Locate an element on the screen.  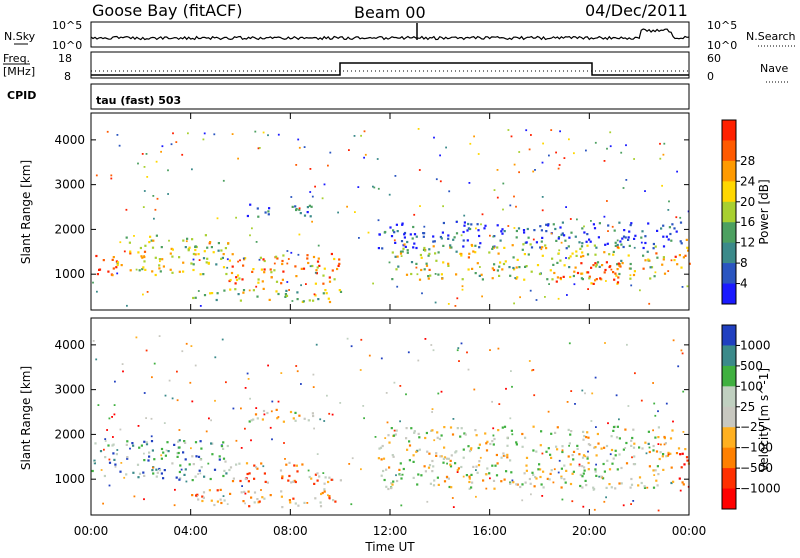
x-tick-label: 00:00 is located at coordinates (91, 531).